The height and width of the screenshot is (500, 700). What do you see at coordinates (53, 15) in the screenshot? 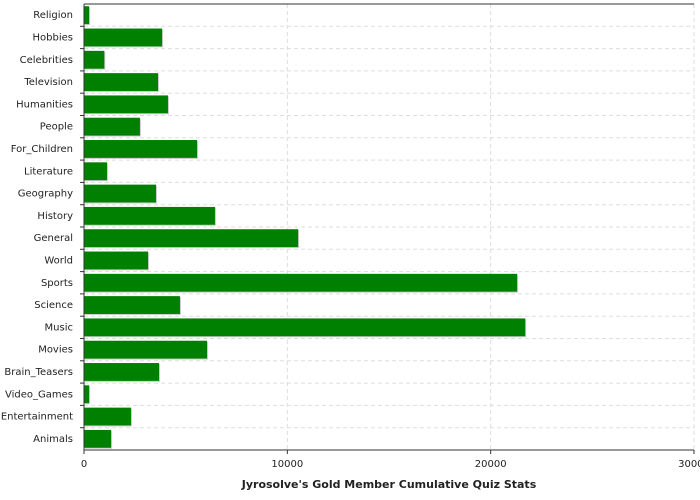
I see `y-tick-label: Religion` at bounding box center [53, 15].